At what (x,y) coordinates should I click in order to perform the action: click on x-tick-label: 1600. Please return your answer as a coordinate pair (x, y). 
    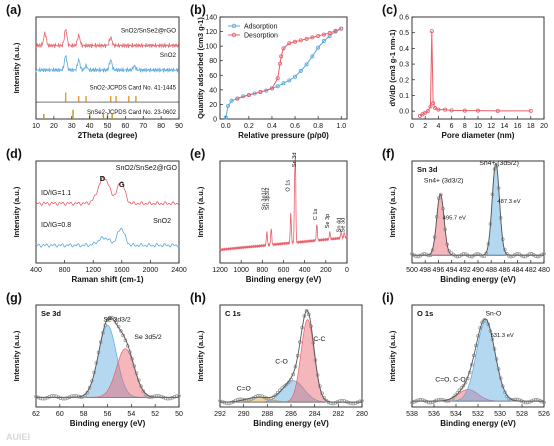
    Looking at the image, I should click on (122, 270).